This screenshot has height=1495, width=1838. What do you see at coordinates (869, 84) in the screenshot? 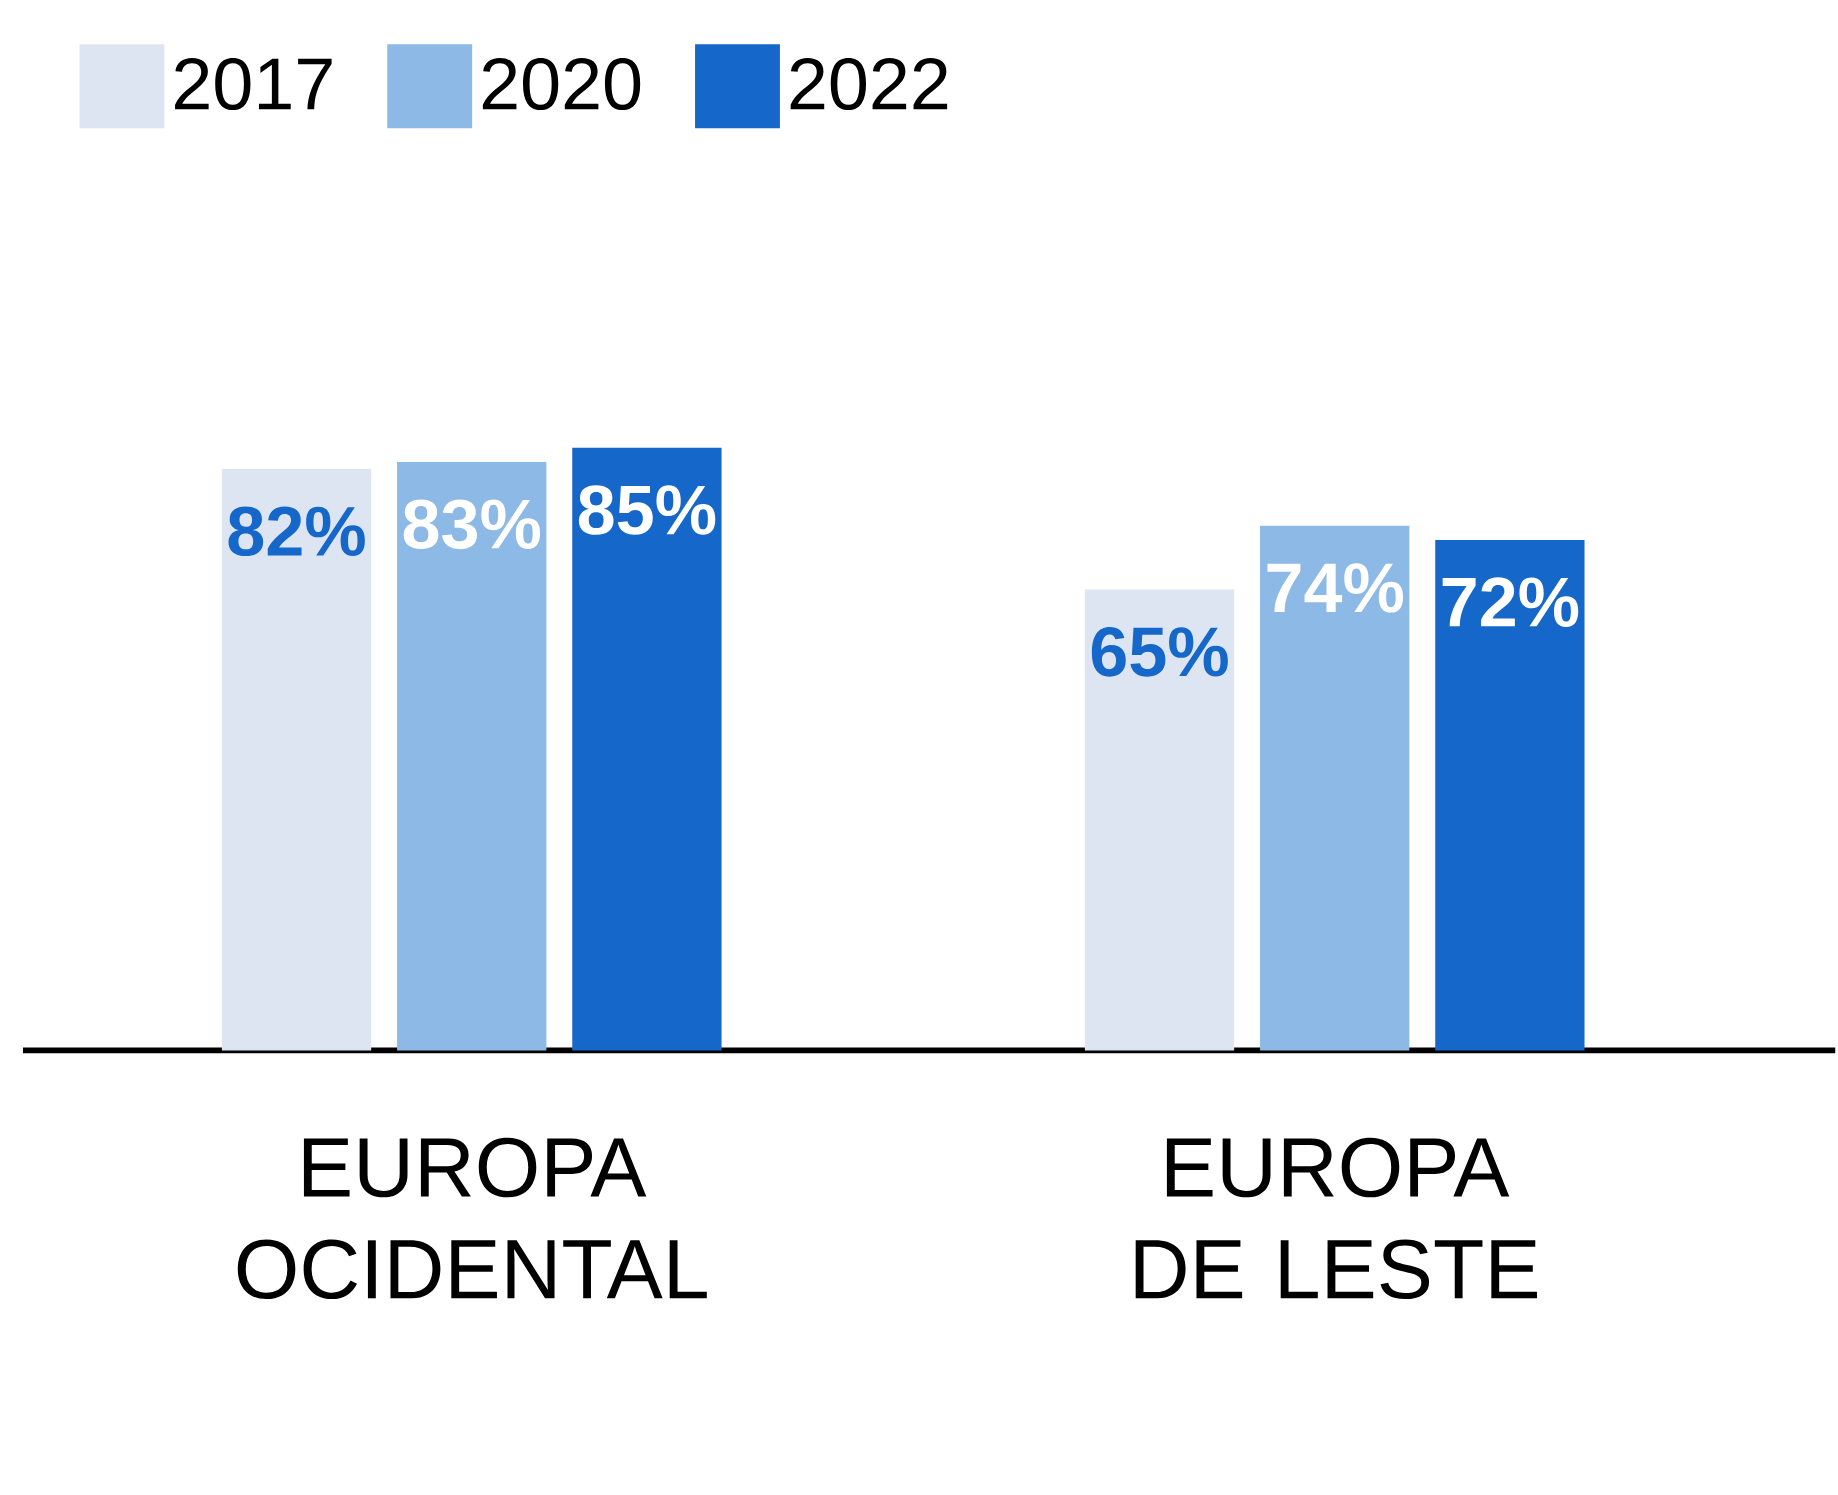
I see `legend-label: 2022` at bounding box center [869, 84].